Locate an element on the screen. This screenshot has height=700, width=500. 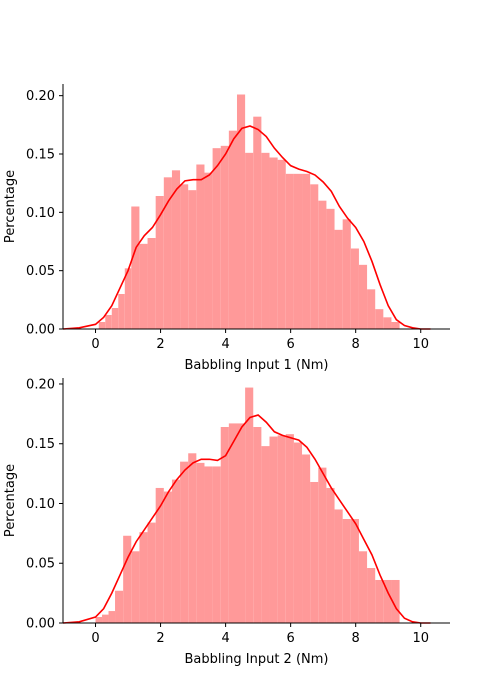
y-ticks-2: 0.00 0.05 0.10 0.15 0.20 is located at coordinates (44, 504).